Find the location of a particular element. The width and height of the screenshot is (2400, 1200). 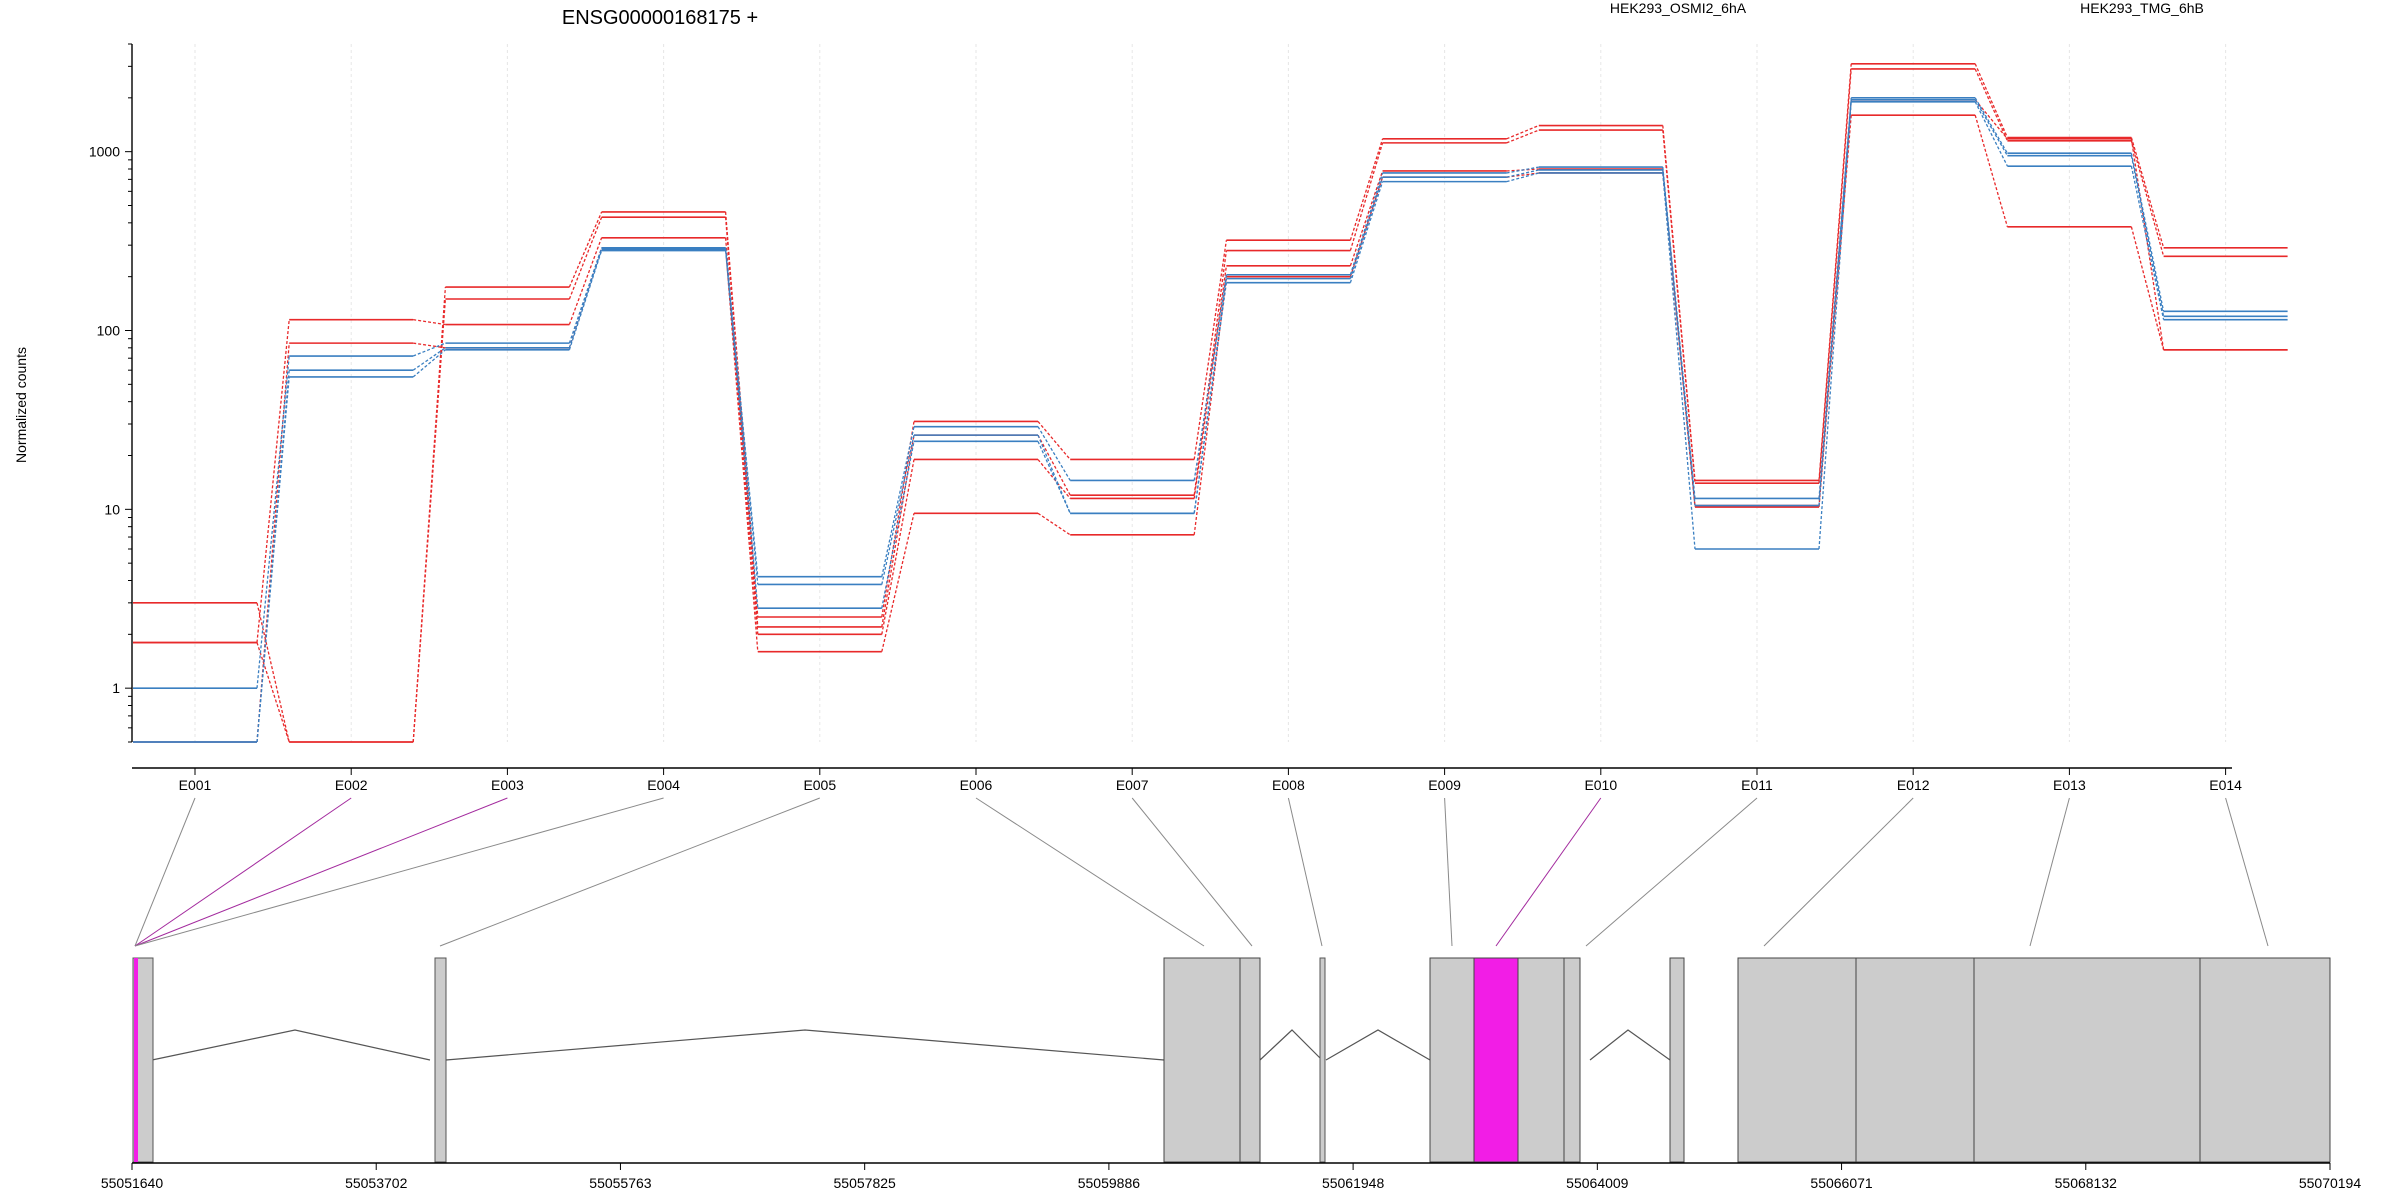

series-5-connector-e003 is located at coordinates (585, 298).